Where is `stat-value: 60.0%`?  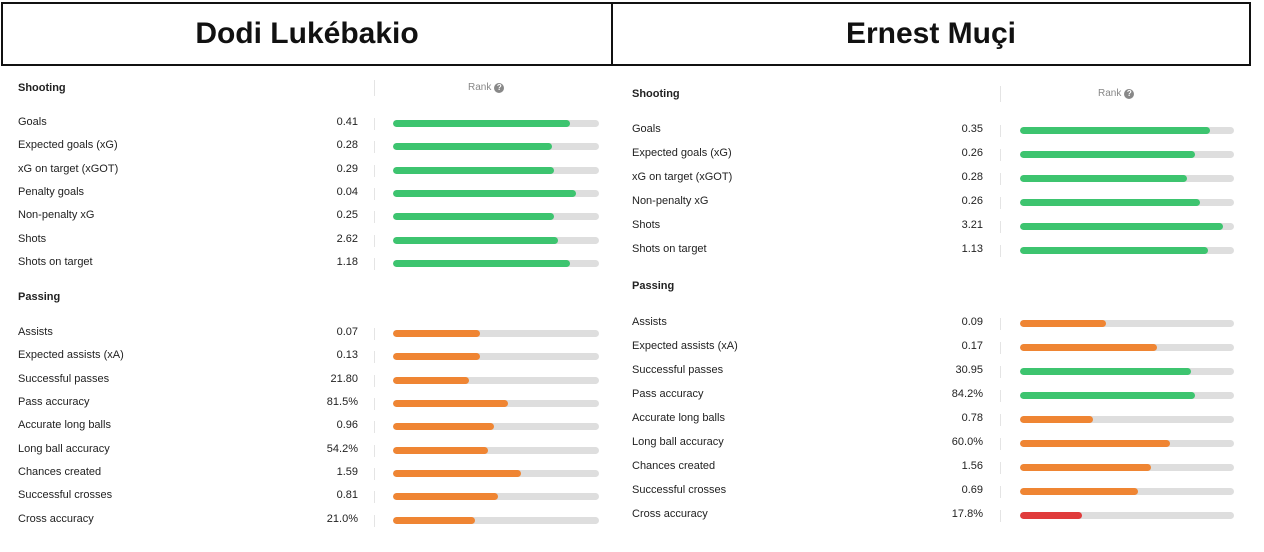 stat-value: 60.0% is located at coordinates (967, 442).